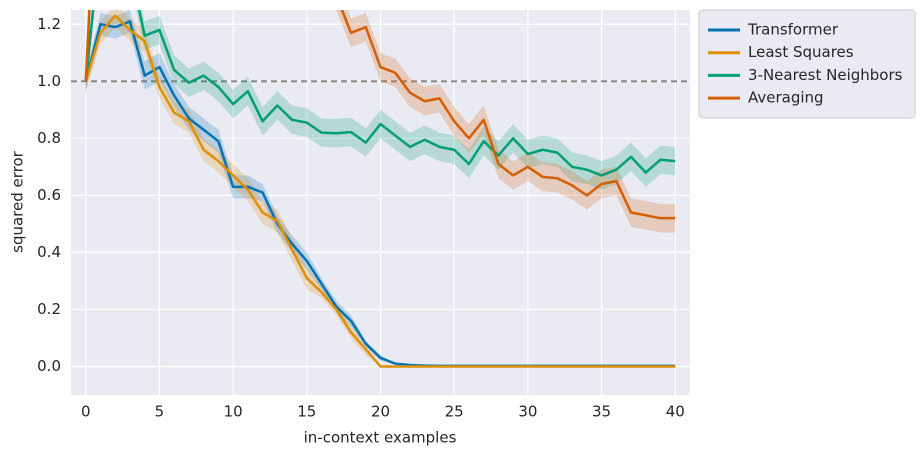  Describe the element at coordinates (807, 64) in the screenshot. I see `legend` at that location.